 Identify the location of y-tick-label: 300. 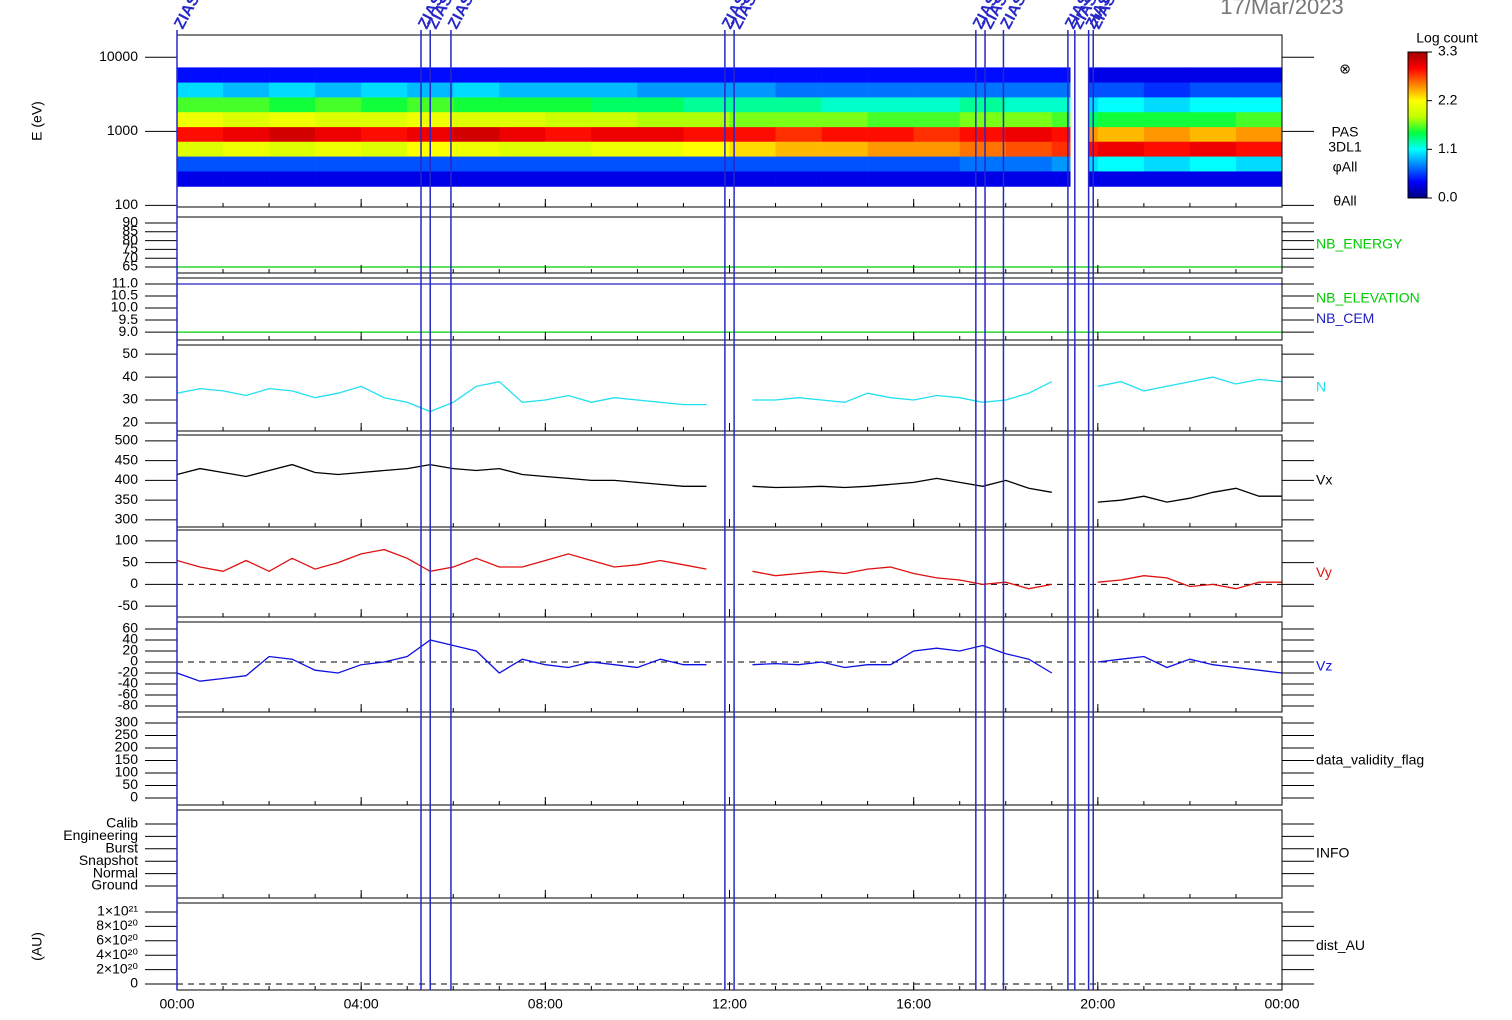
(127, 519).